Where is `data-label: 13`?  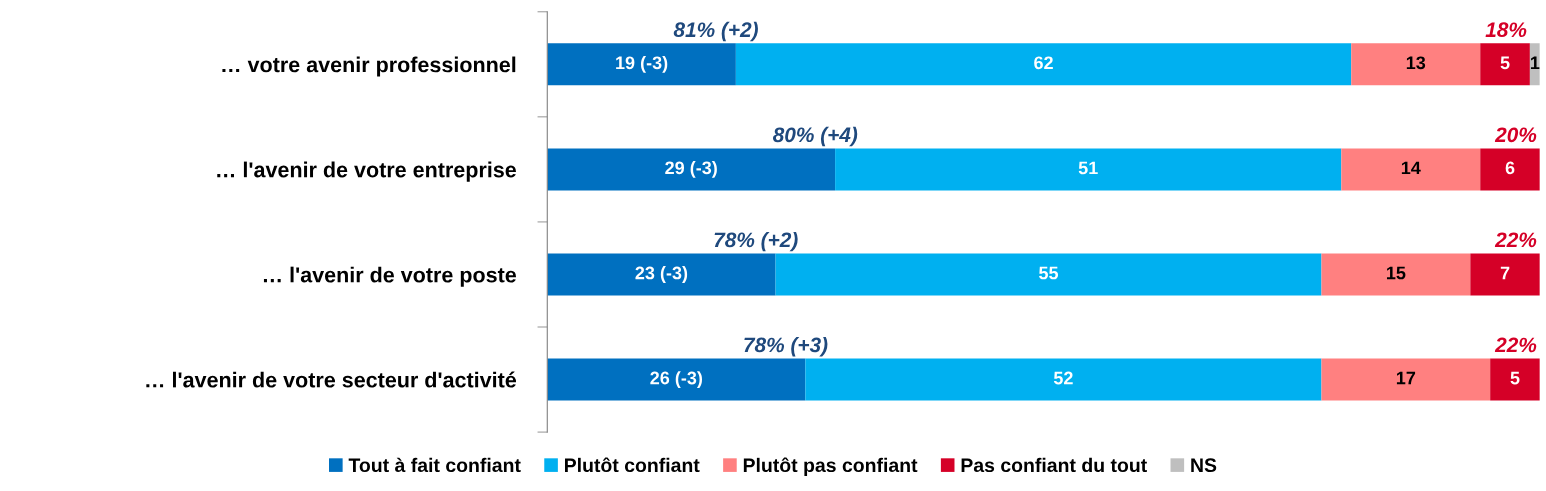 data-label: 13 is located at coordinates (1416, 63).